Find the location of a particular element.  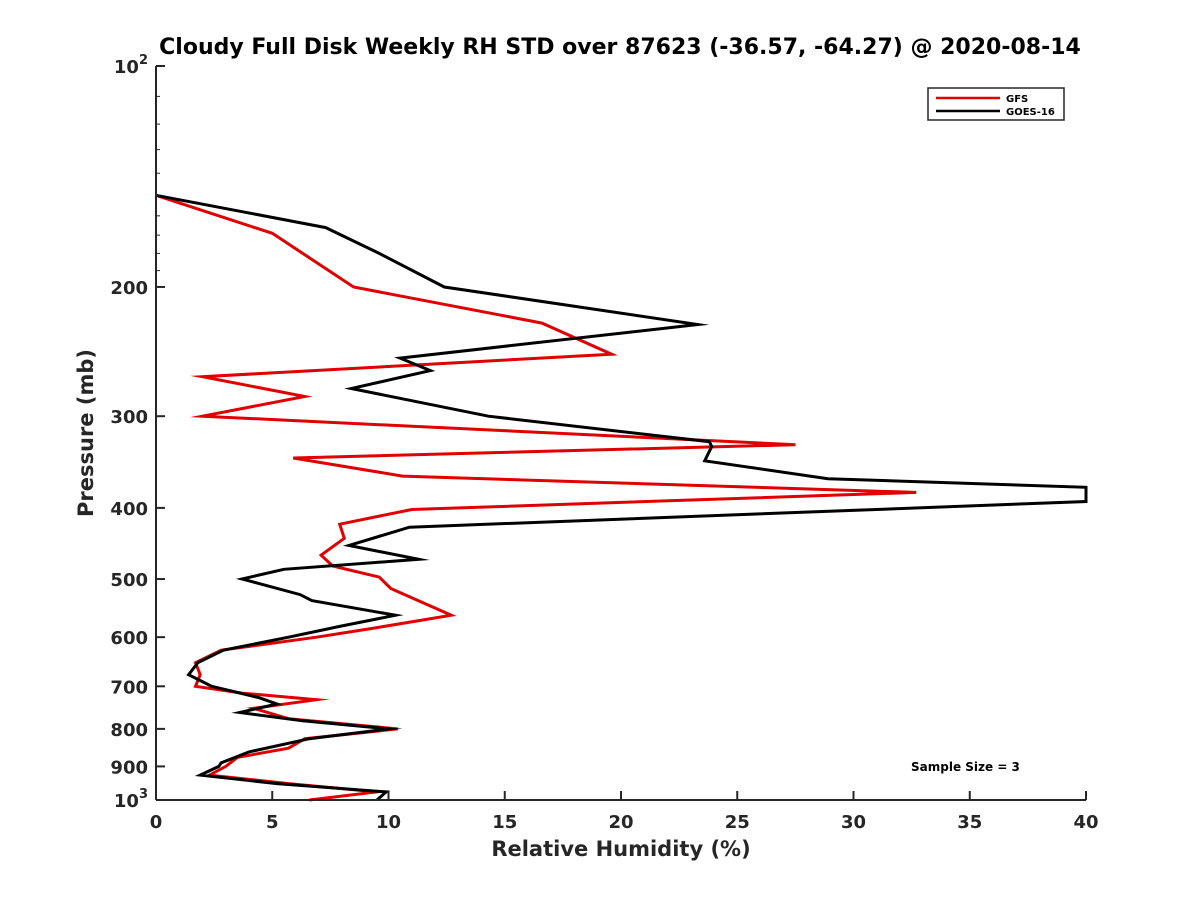

y-tick-label: 500 is located at coordinates (129, 580).